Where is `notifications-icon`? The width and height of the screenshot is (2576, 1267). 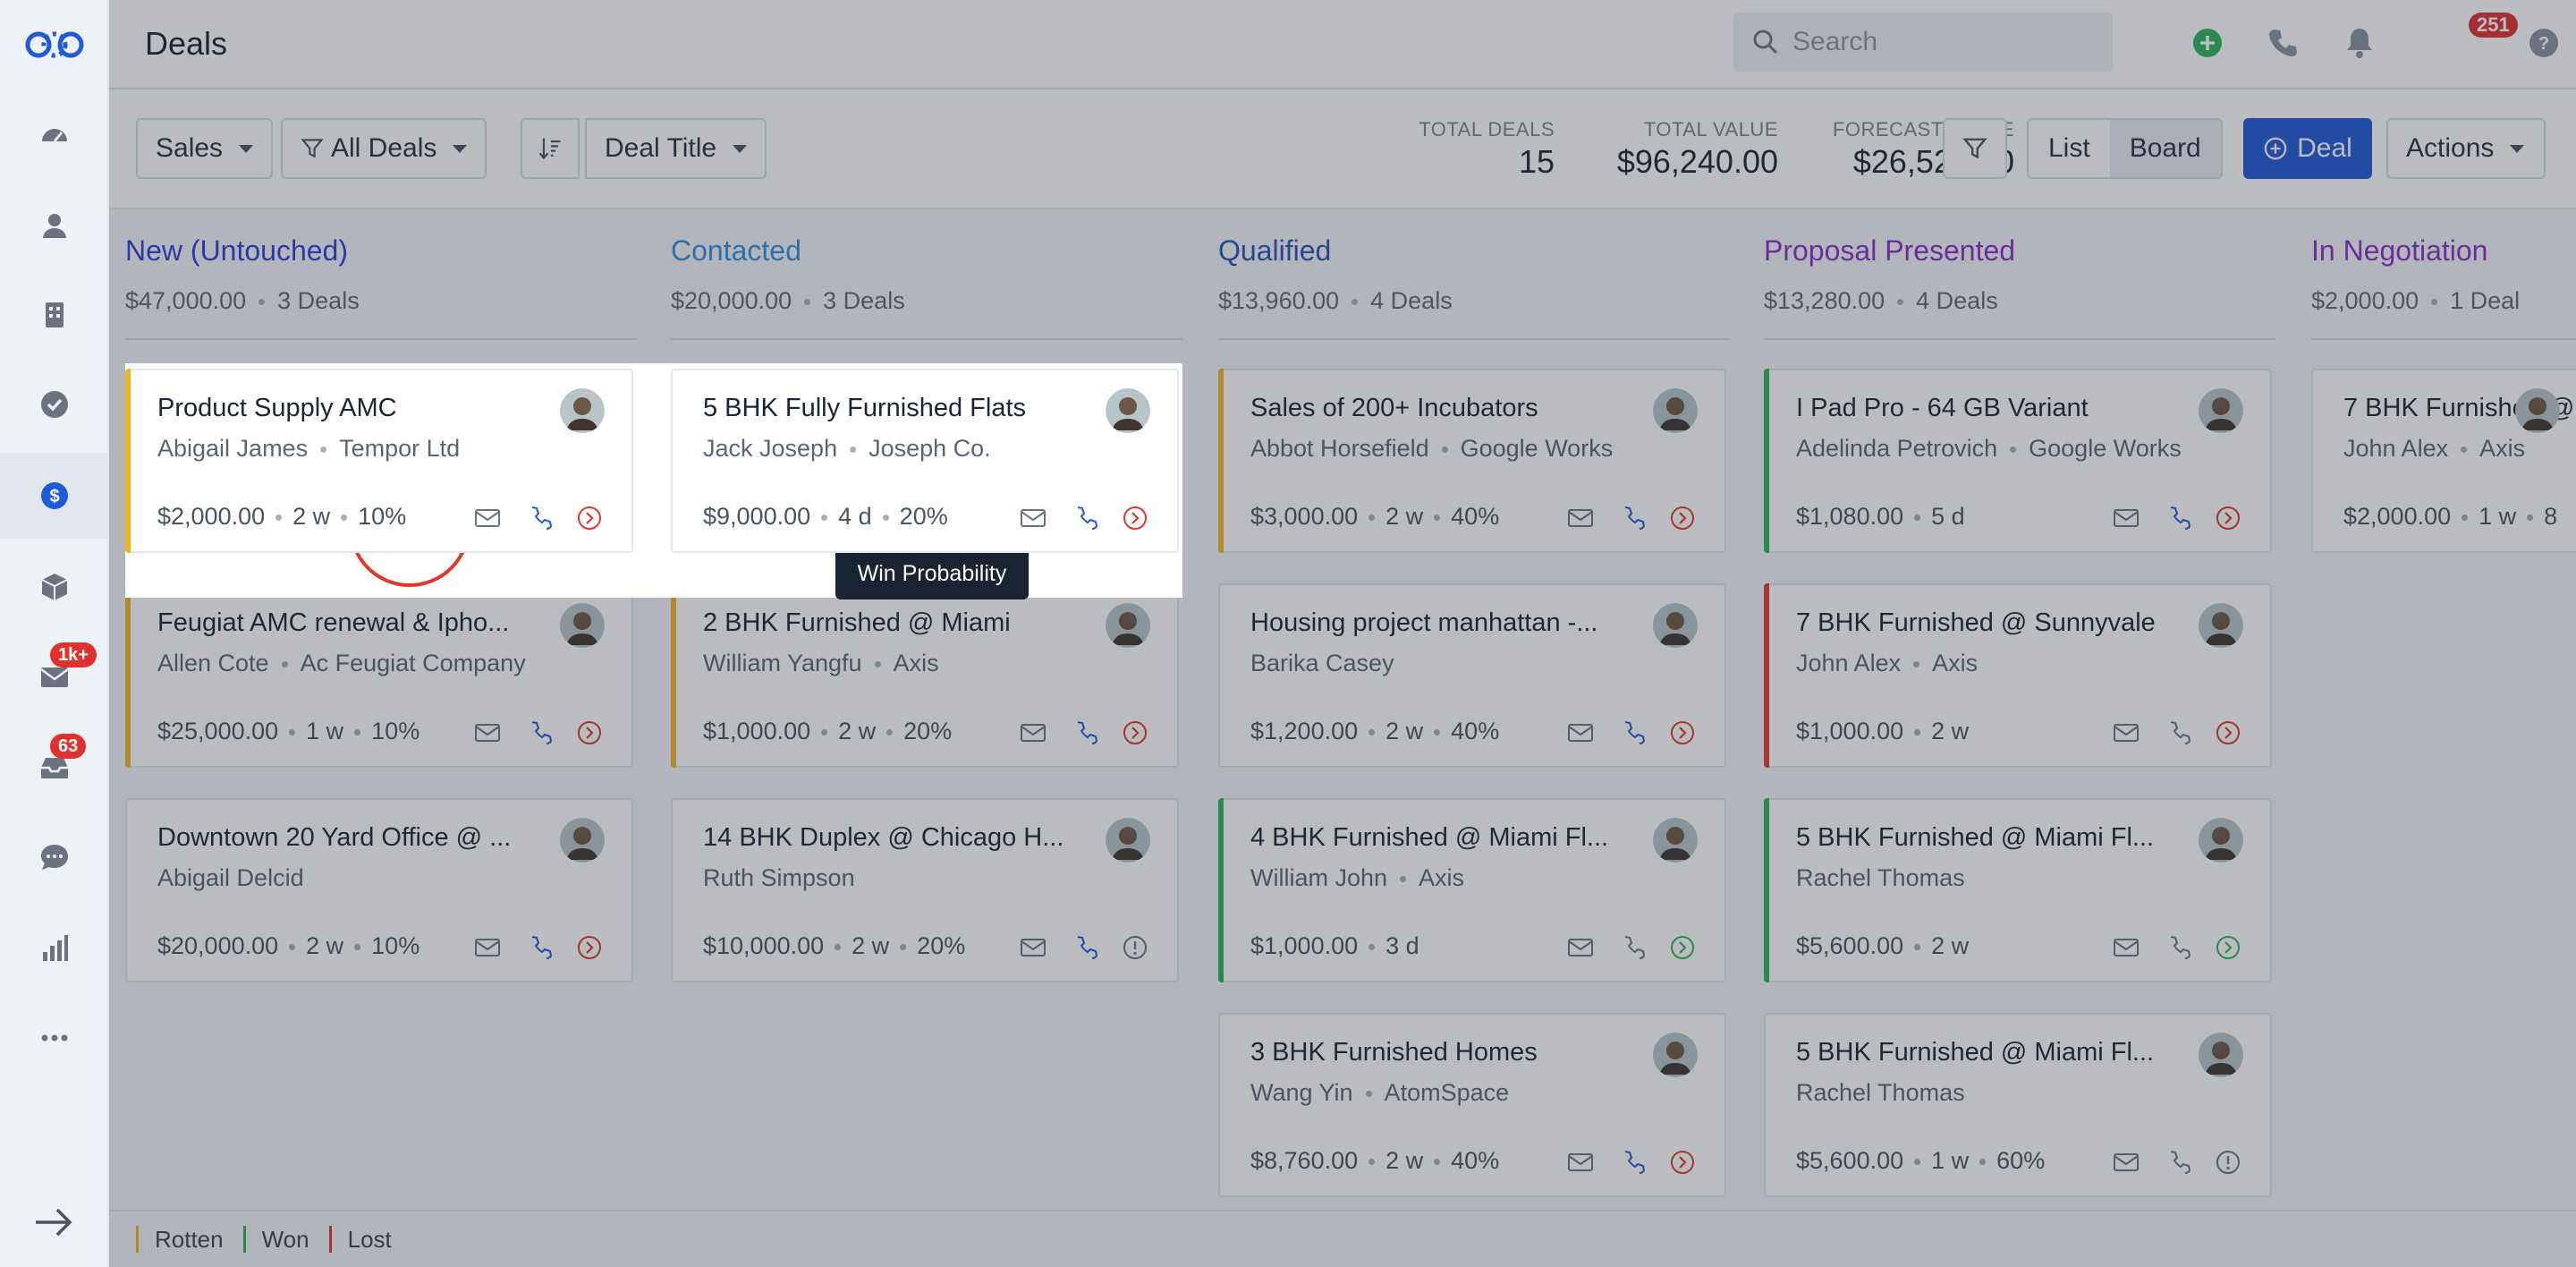
notifications-icon is located at coordinates (2359, 43).